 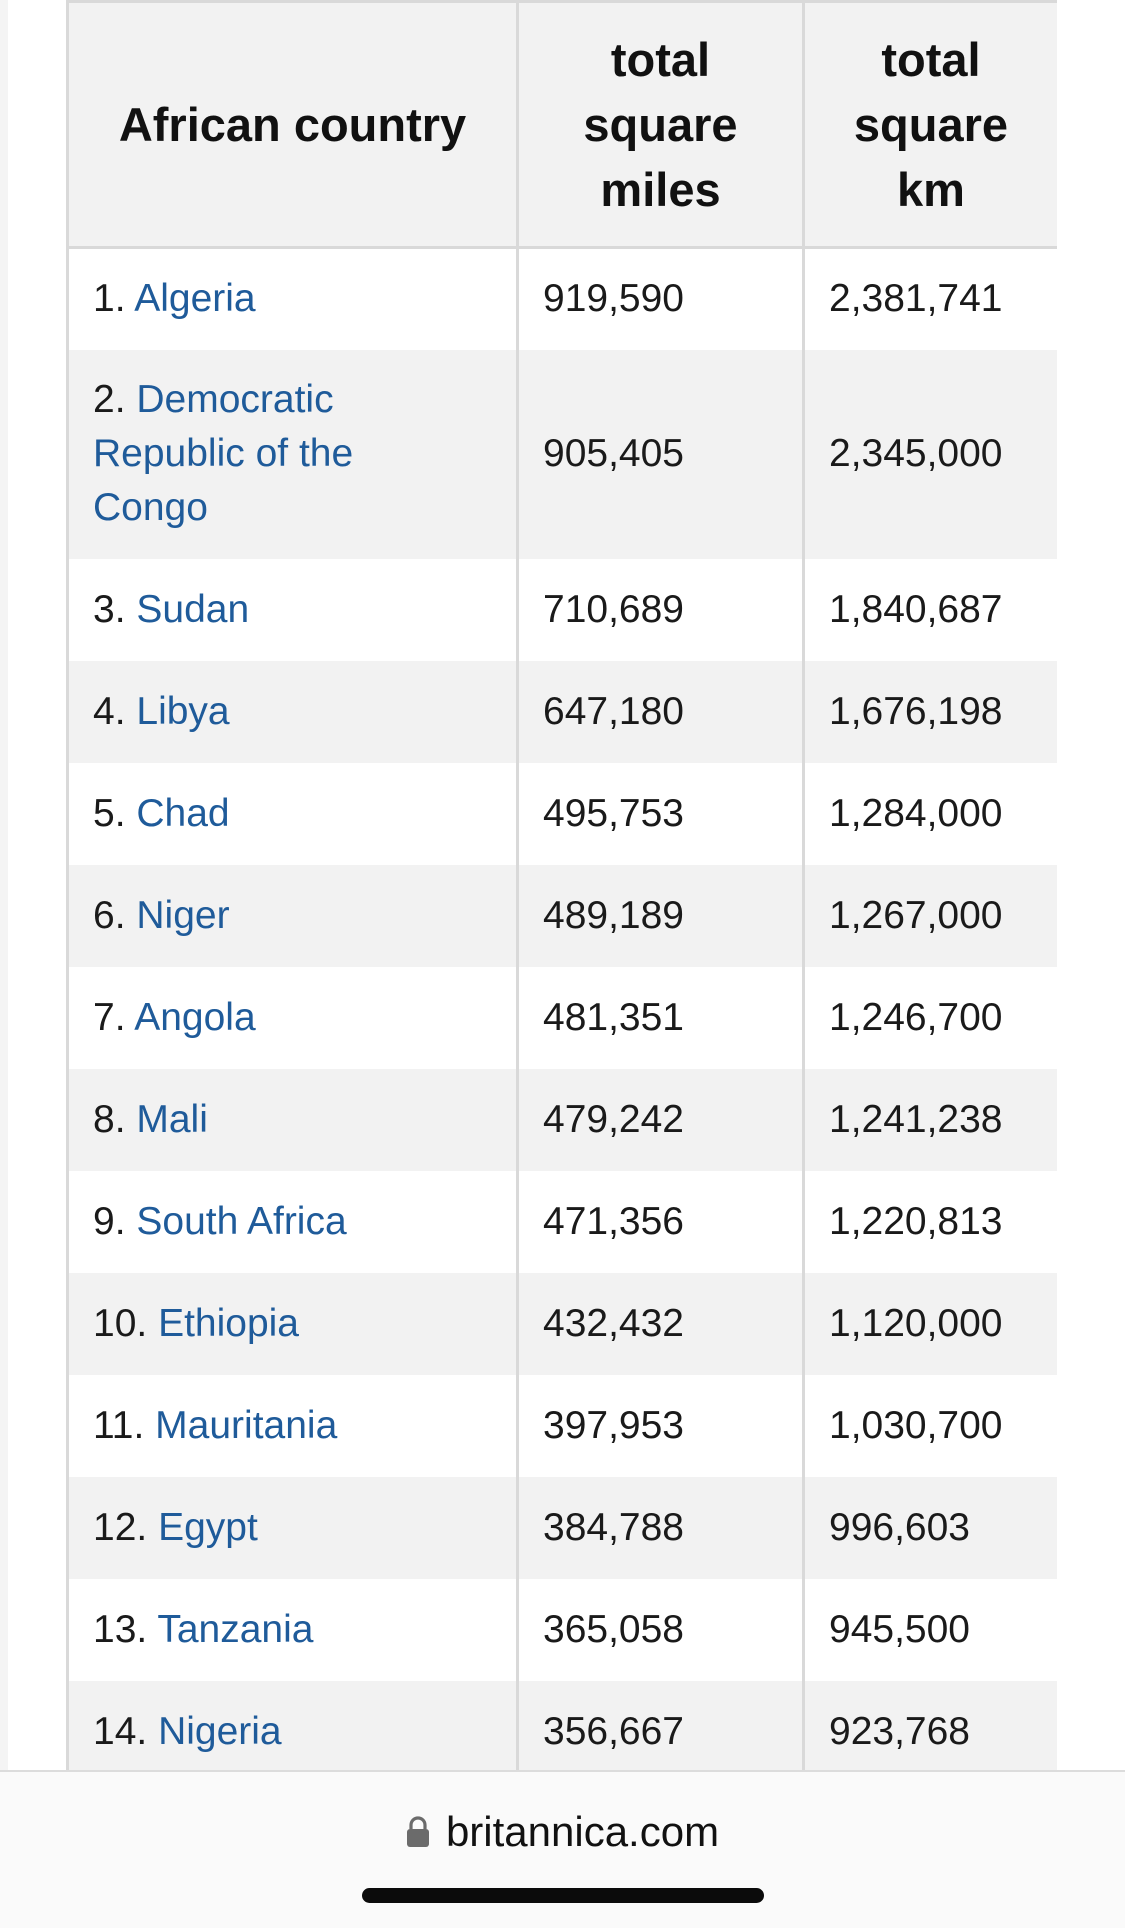 I want to click on table-row: 13. Tanzania 365,058 945,500, so click(x=561, y=1629).